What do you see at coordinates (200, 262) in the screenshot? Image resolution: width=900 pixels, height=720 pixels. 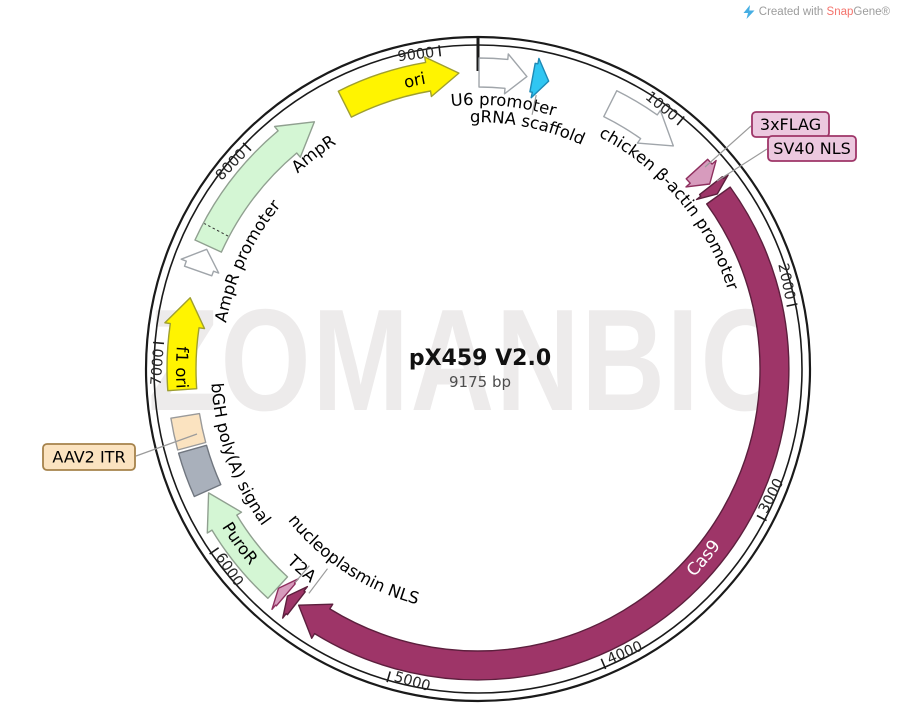 I see `feature-ampr-promoter` at bounding box center [200, 262].